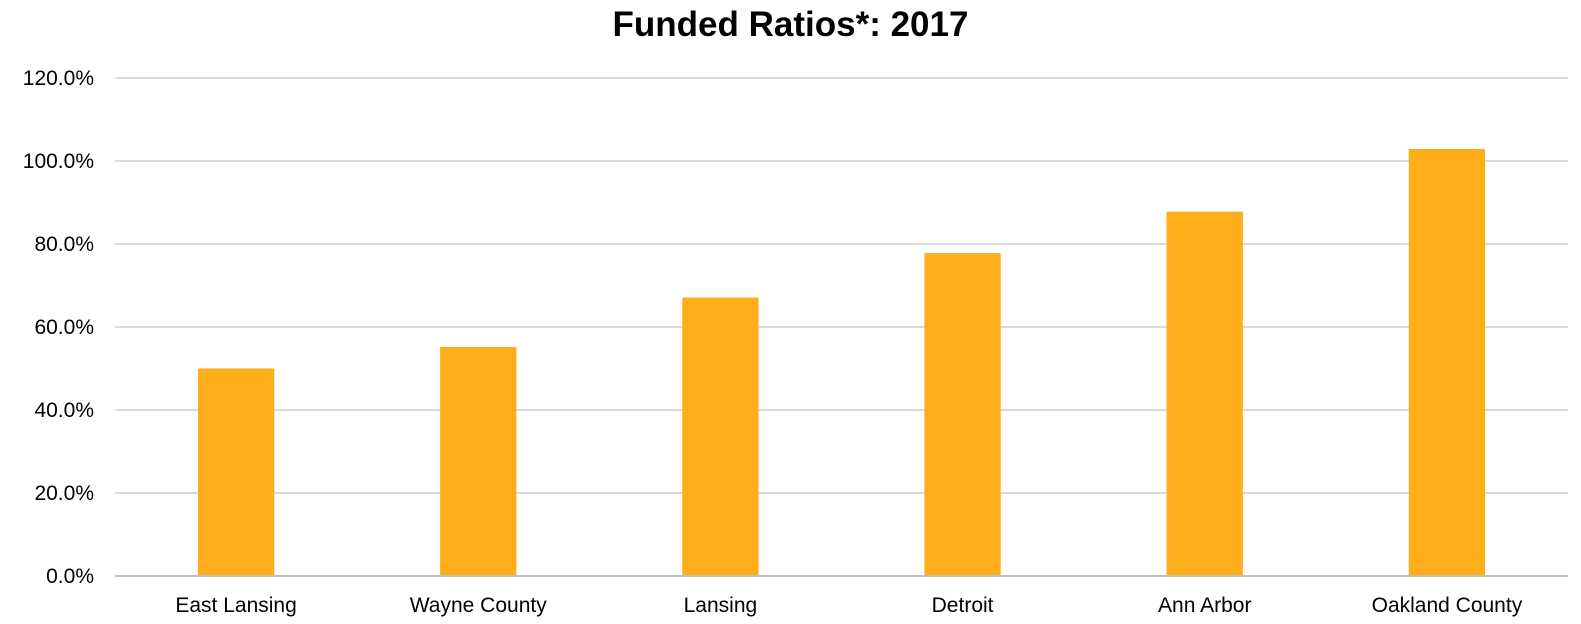  What do you see at coordinates (235, 605) in the screenshot?
I see `x-category-label: East Lansing` at bounding box center [235, 605].